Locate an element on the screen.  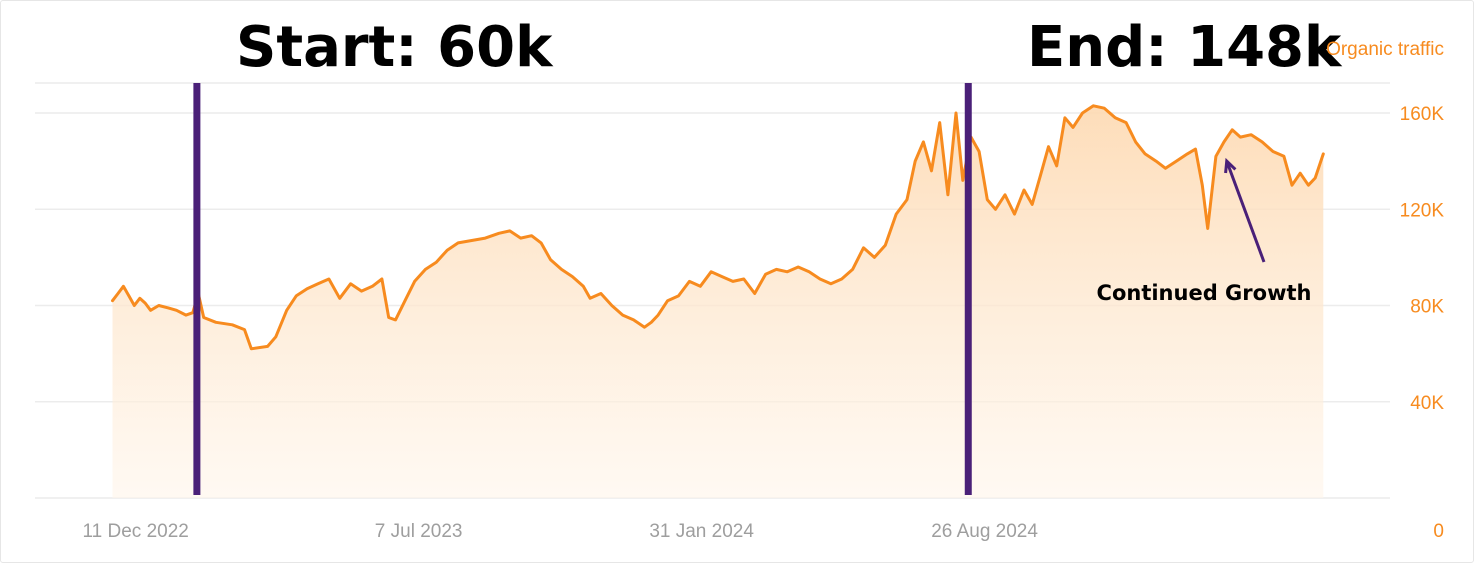
y-tick-label: 40K is located at coordinates (1427, 403).